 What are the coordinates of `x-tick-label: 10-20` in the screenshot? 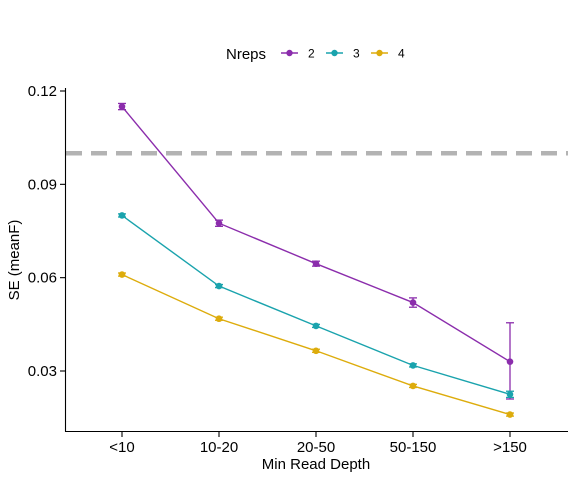 It's located at (219, 447).